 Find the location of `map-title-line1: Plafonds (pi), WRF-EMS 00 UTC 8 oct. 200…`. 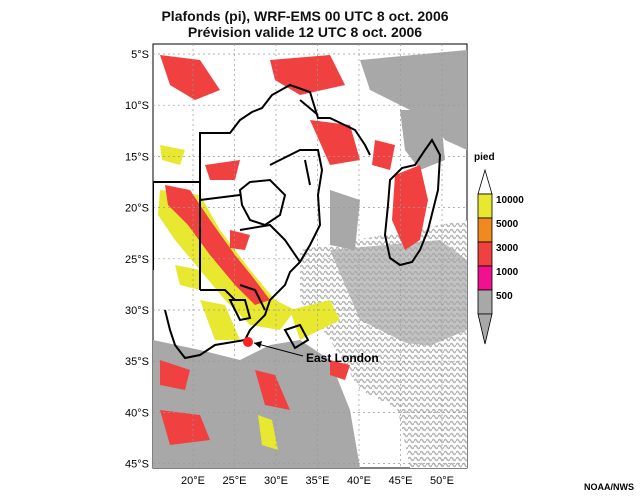

map-title-line1: Plafonds (pi), WRF-EMS 00 UTC 8 oct. 200… is located at coordinates (305, 16).